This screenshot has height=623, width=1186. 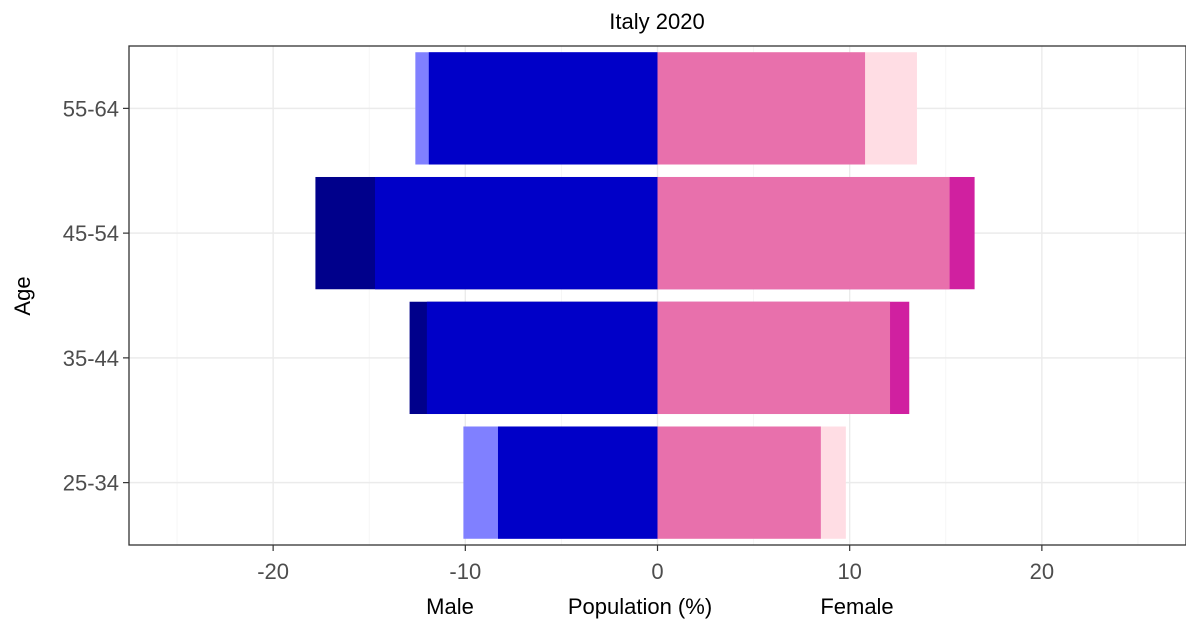 I want to click on chart-title: Italy 2020, so click(x=656, y=21).